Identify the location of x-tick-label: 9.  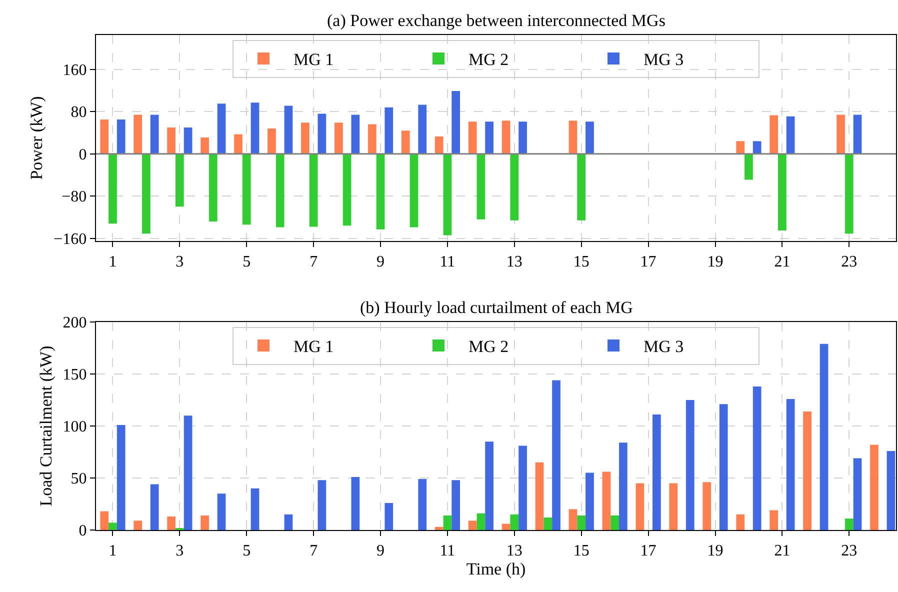
(380, 261).